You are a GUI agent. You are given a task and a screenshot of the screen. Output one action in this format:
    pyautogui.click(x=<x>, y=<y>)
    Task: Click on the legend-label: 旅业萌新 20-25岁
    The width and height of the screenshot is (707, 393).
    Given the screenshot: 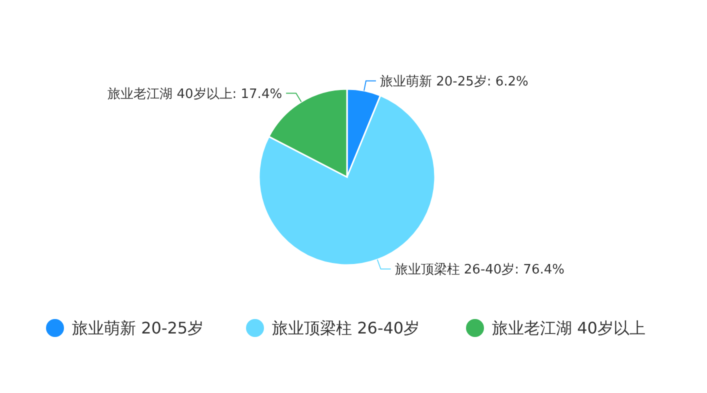 What is the action you would take?
    pyautogui.click(x=138, y=328)
    